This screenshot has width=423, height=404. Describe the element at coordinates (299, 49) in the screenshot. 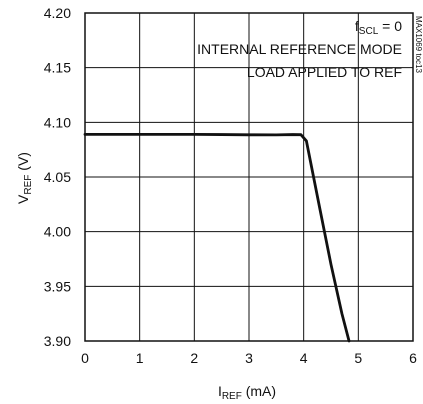

I see `annotation-reference-mode: INTERNAL REFERENCE MODE` at that location.